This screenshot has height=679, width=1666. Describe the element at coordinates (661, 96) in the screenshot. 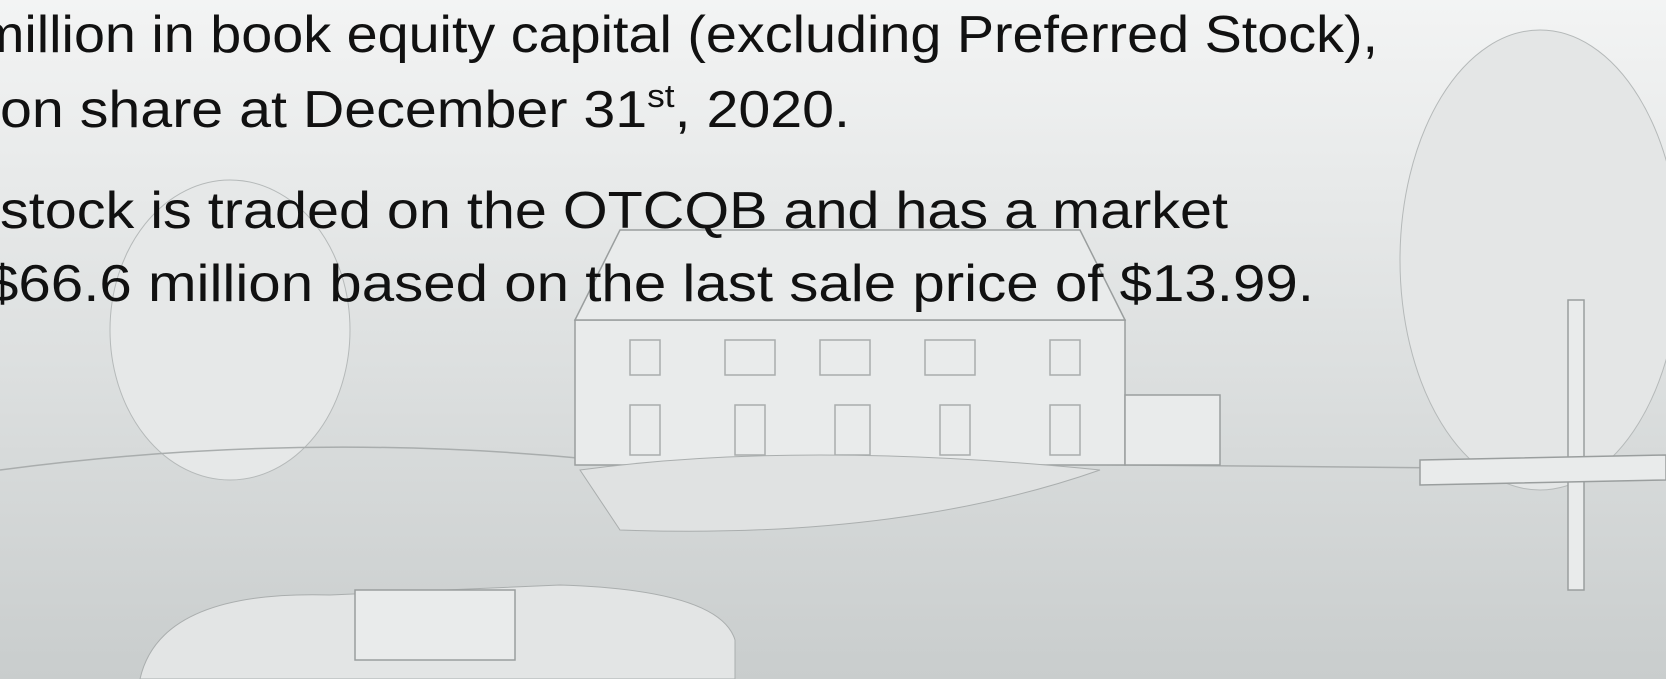

I see `superscript: st` at that location.